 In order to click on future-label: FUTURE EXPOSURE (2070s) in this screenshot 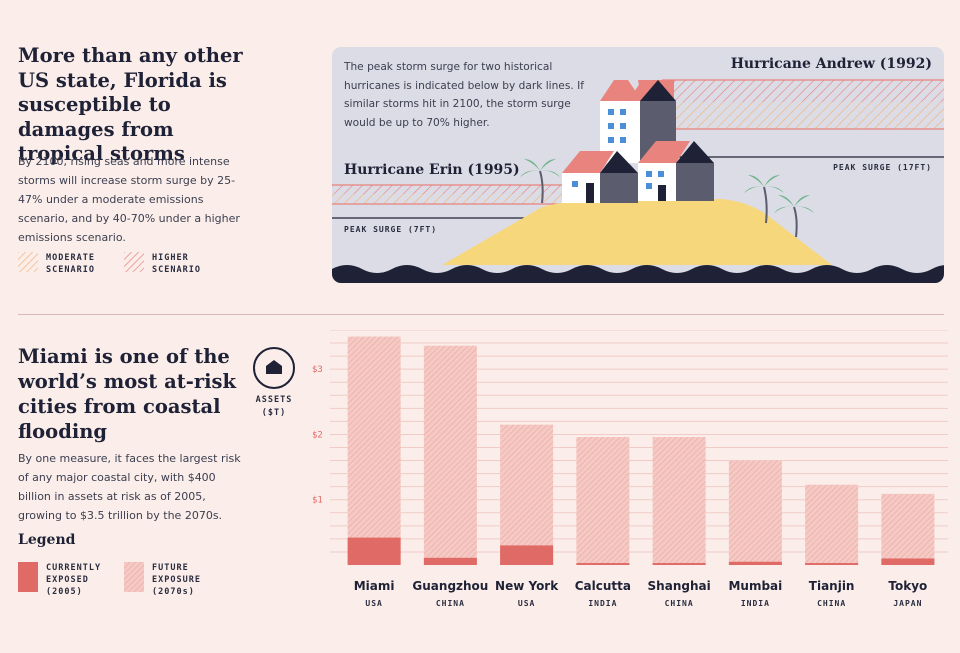, I will do `click(176, 580)`.